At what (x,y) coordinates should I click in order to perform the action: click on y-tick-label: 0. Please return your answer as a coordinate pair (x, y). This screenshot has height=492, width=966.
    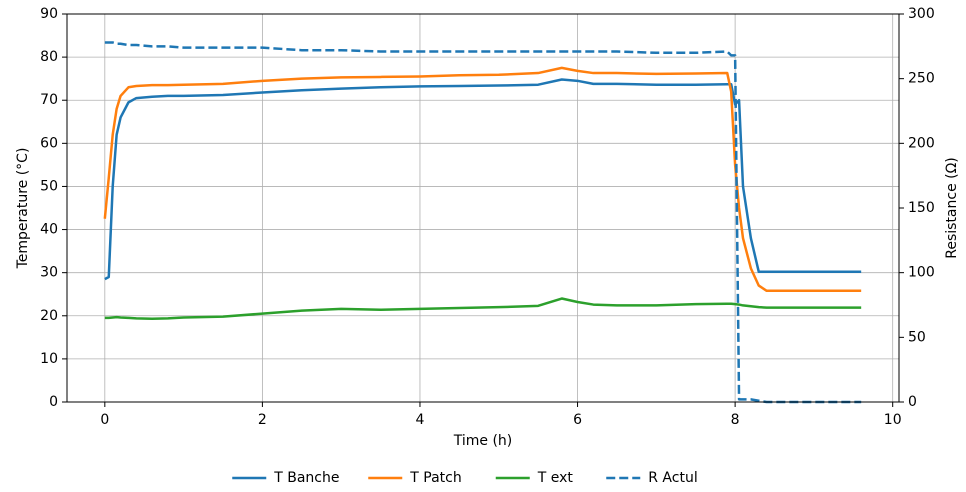
    Looking at the image, I should click on (53, 402).